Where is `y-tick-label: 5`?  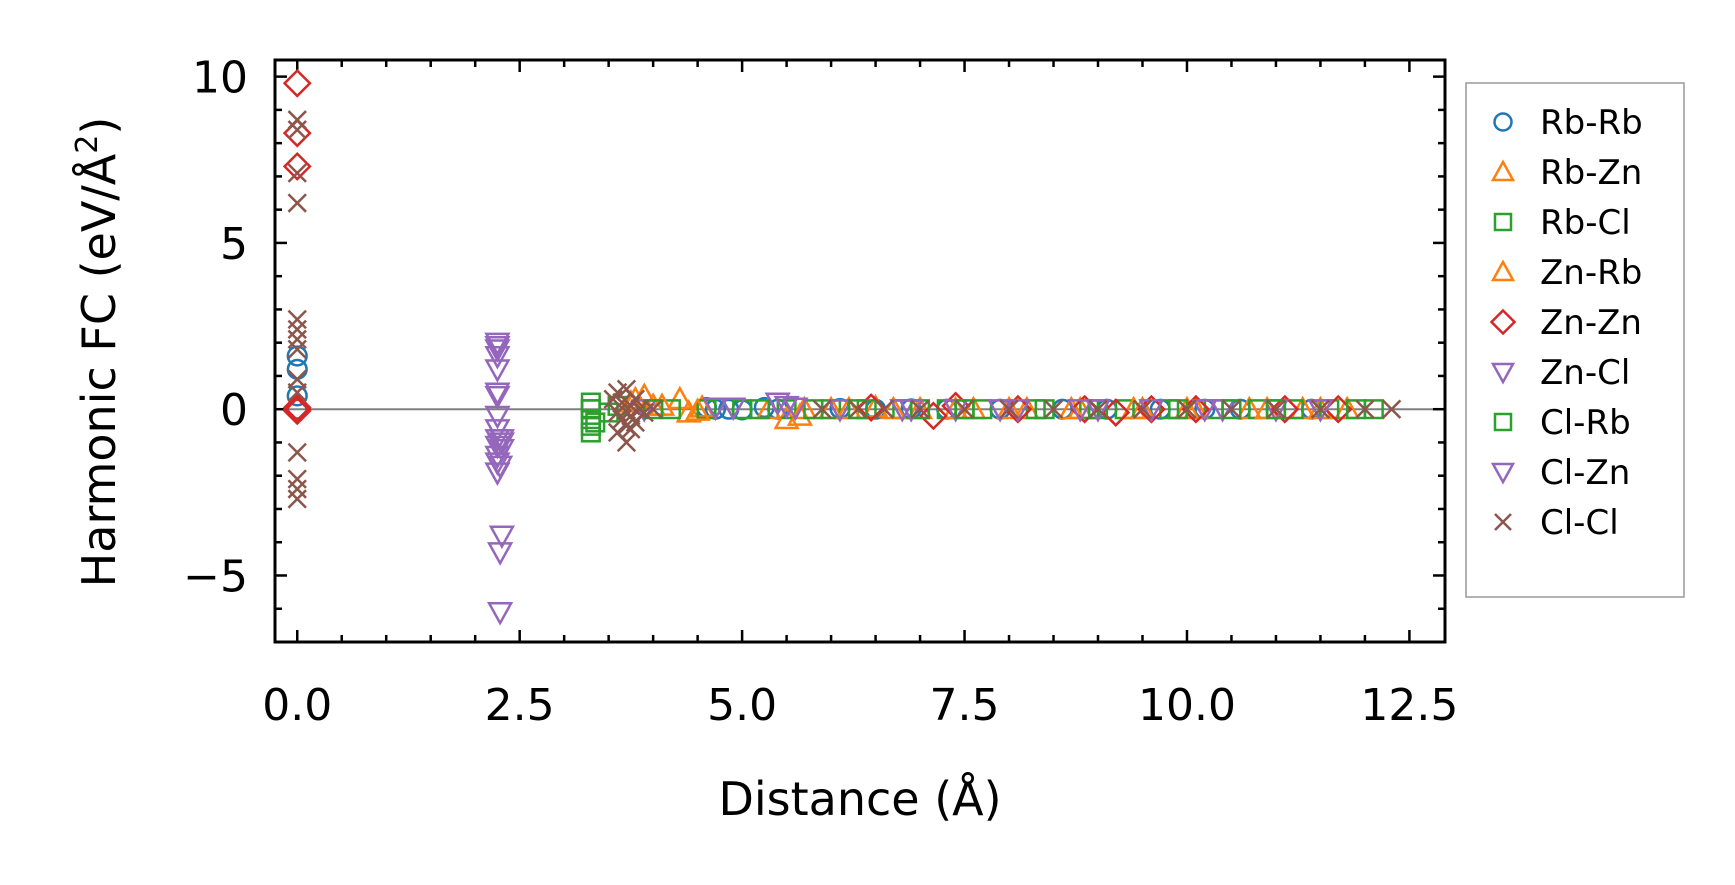
y-tick-label: 5 is located at coordinates (234, 244).